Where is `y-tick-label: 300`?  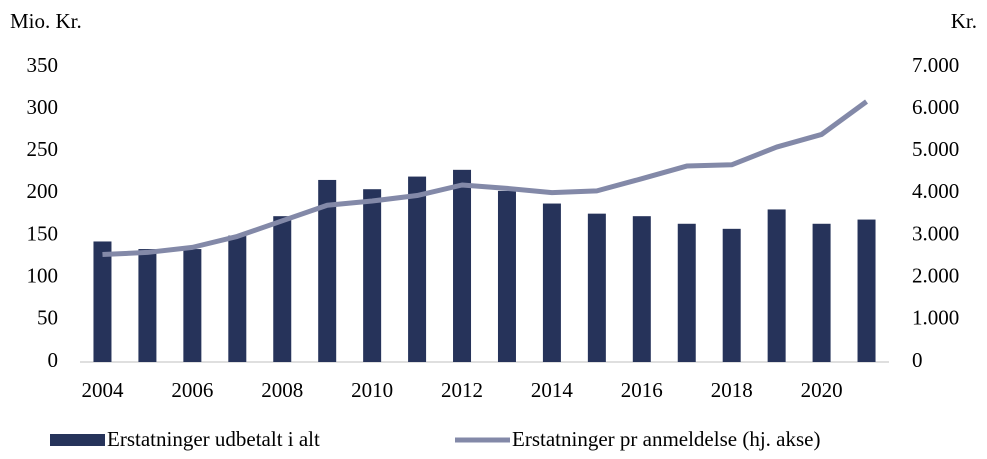 y-tick-label: 300 is located at coordinates (43, 107).